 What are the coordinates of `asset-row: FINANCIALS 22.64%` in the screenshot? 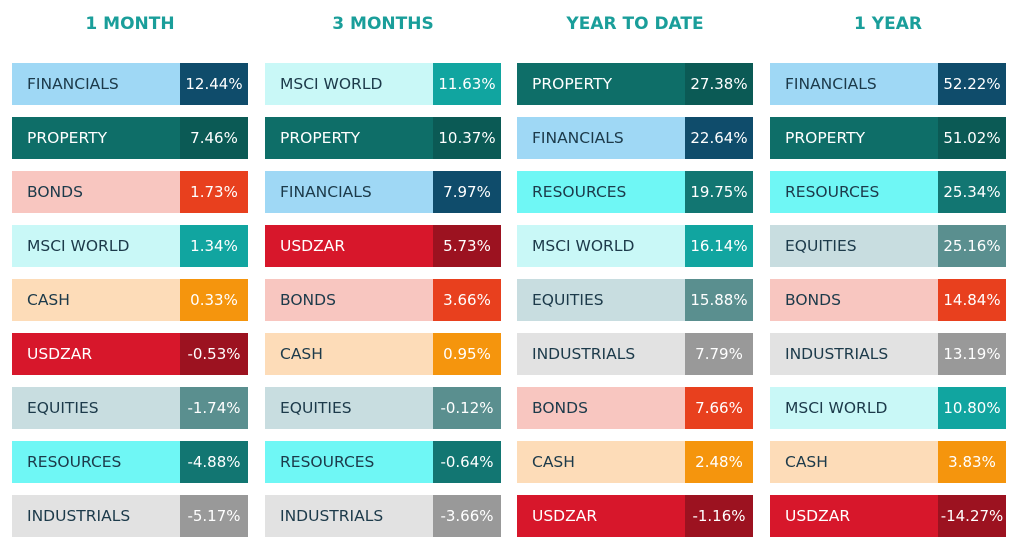 It's located at (635, 138).